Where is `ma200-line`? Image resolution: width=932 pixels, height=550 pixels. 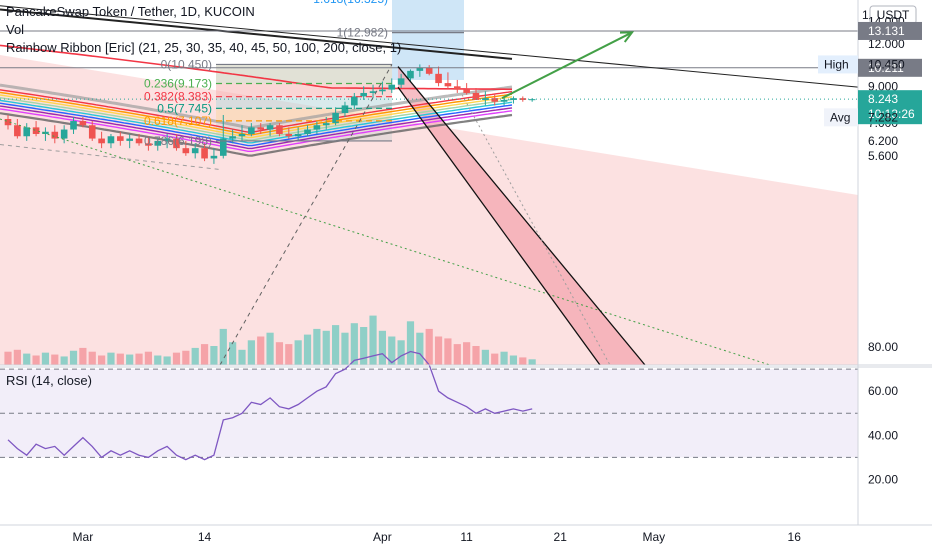
ma200-line is located at coordinates (256, 34).